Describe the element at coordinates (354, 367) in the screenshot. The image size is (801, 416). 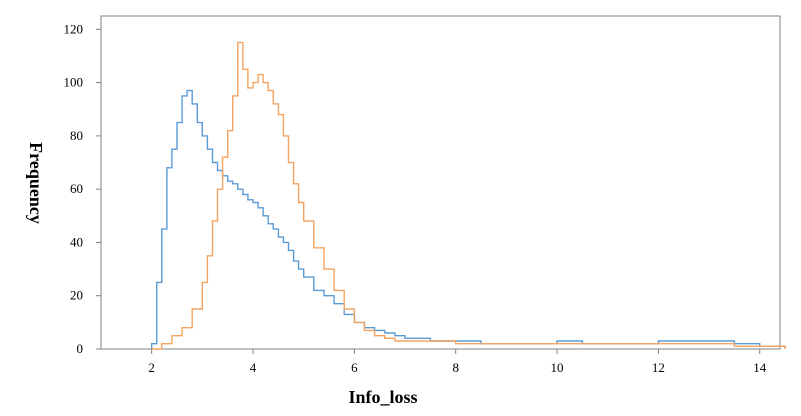
I see `x-tick-label: 6` at that location.